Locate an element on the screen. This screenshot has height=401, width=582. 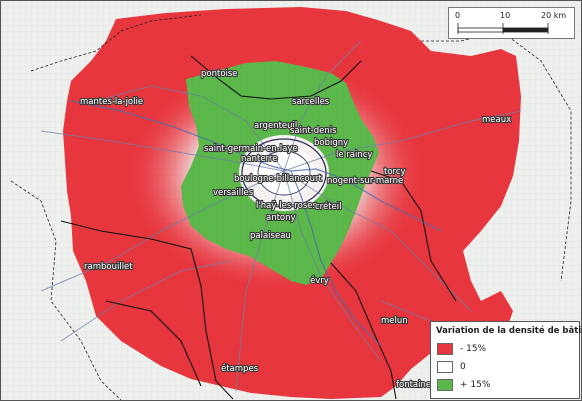
city-label: torcy is located at coordinates (395, 172).